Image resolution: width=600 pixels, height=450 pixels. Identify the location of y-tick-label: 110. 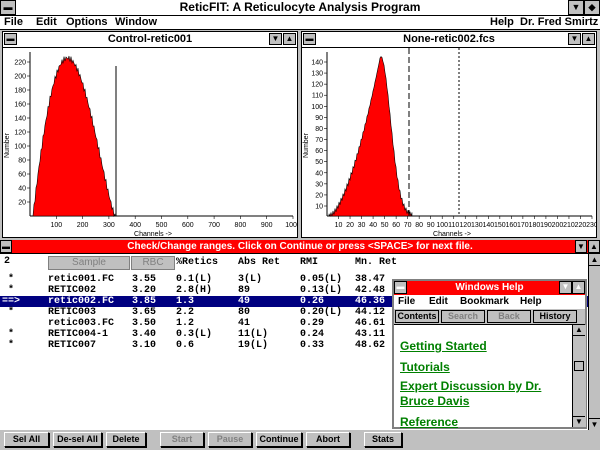
(317, 96).